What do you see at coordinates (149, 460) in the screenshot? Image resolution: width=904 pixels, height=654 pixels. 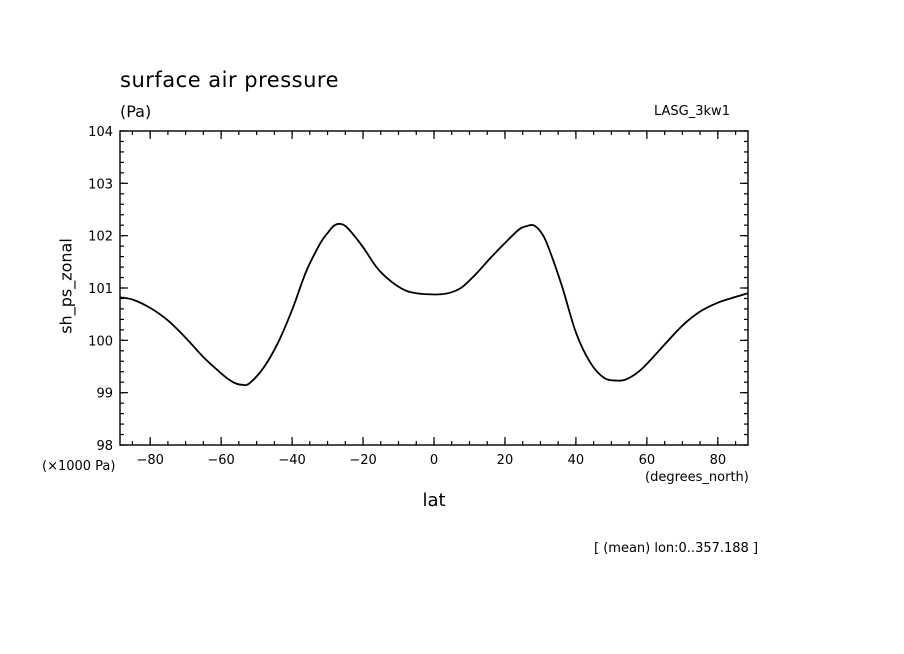 I see `x-tick-label: −80` at bounding box center [149, 460].